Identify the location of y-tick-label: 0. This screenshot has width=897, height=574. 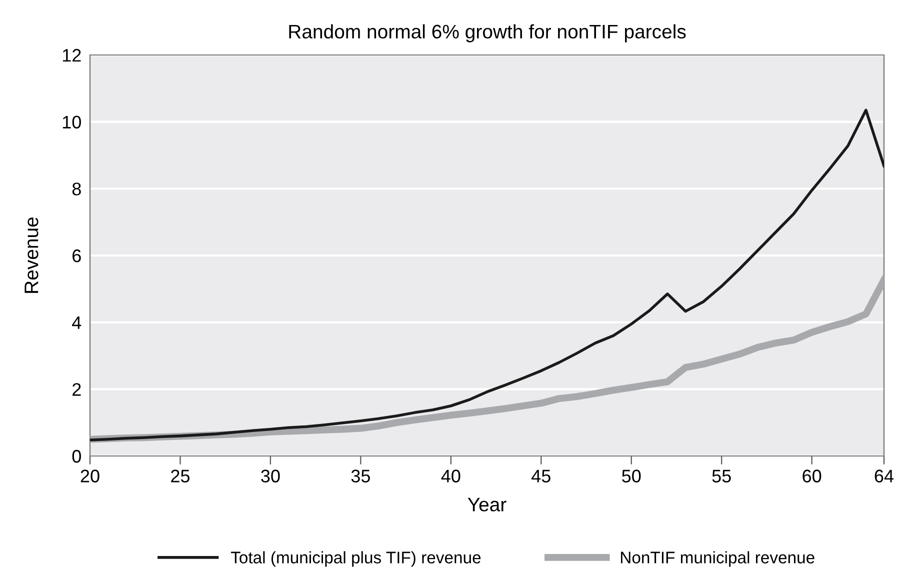
(76, 456).